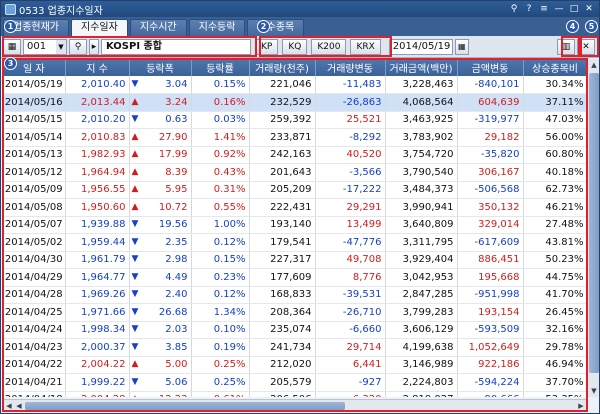  What do you see at coordinates (594, 391) in the screenshot?
I see `scroll-down-icon: ▼` at bounding box center [594, 391].